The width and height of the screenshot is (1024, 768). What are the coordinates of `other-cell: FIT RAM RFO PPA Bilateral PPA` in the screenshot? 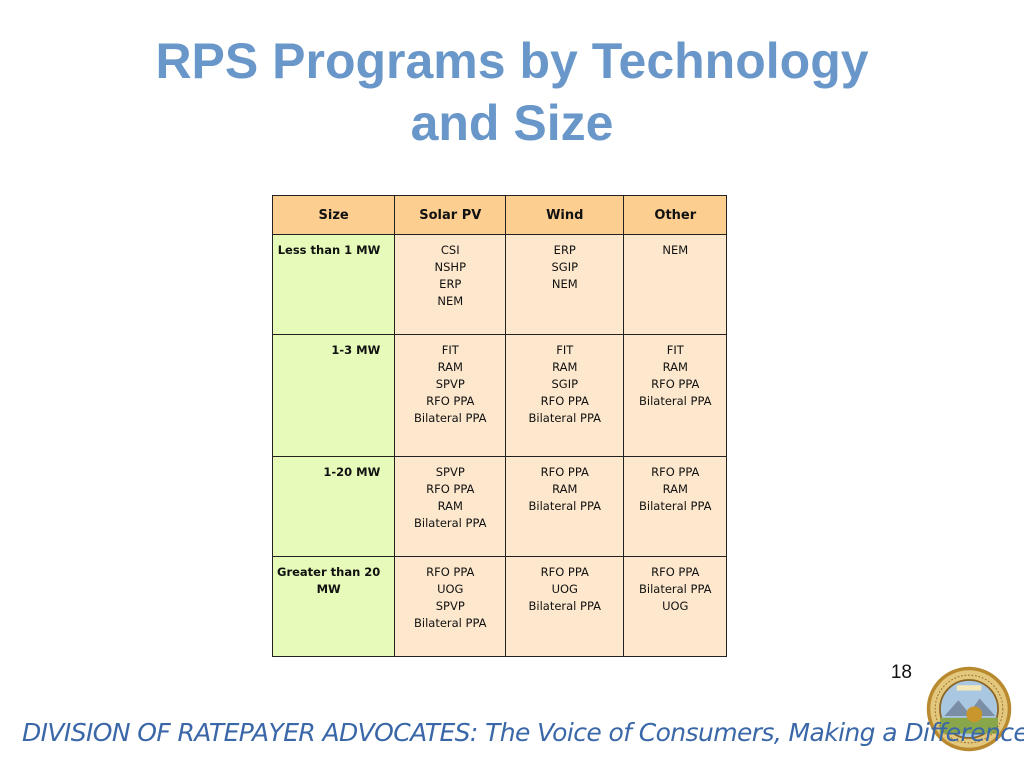 It's located at (675, 395).